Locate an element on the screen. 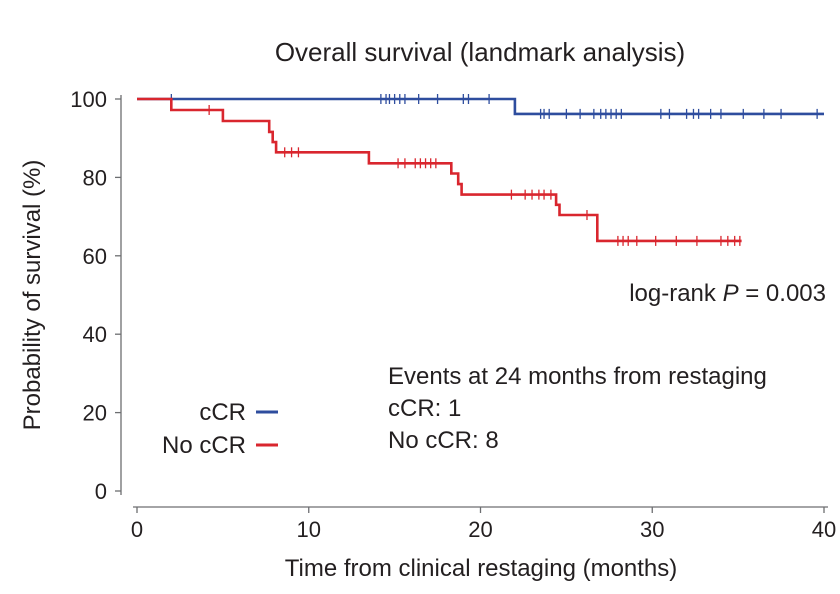 This screenshot has height=594, width=840. x-tick-label: 30 is located at coordinates (652, 529).